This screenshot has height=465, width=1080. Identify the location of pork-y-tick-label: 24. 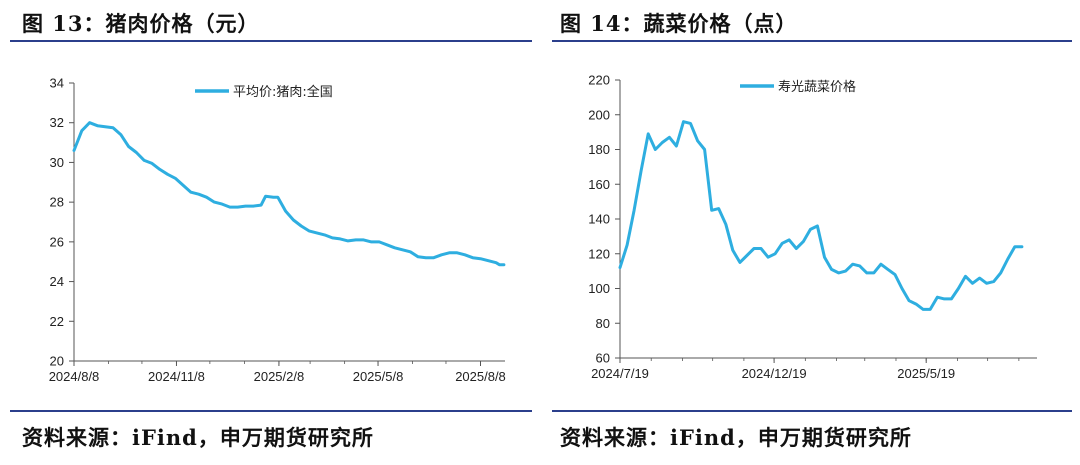
(57, 281).